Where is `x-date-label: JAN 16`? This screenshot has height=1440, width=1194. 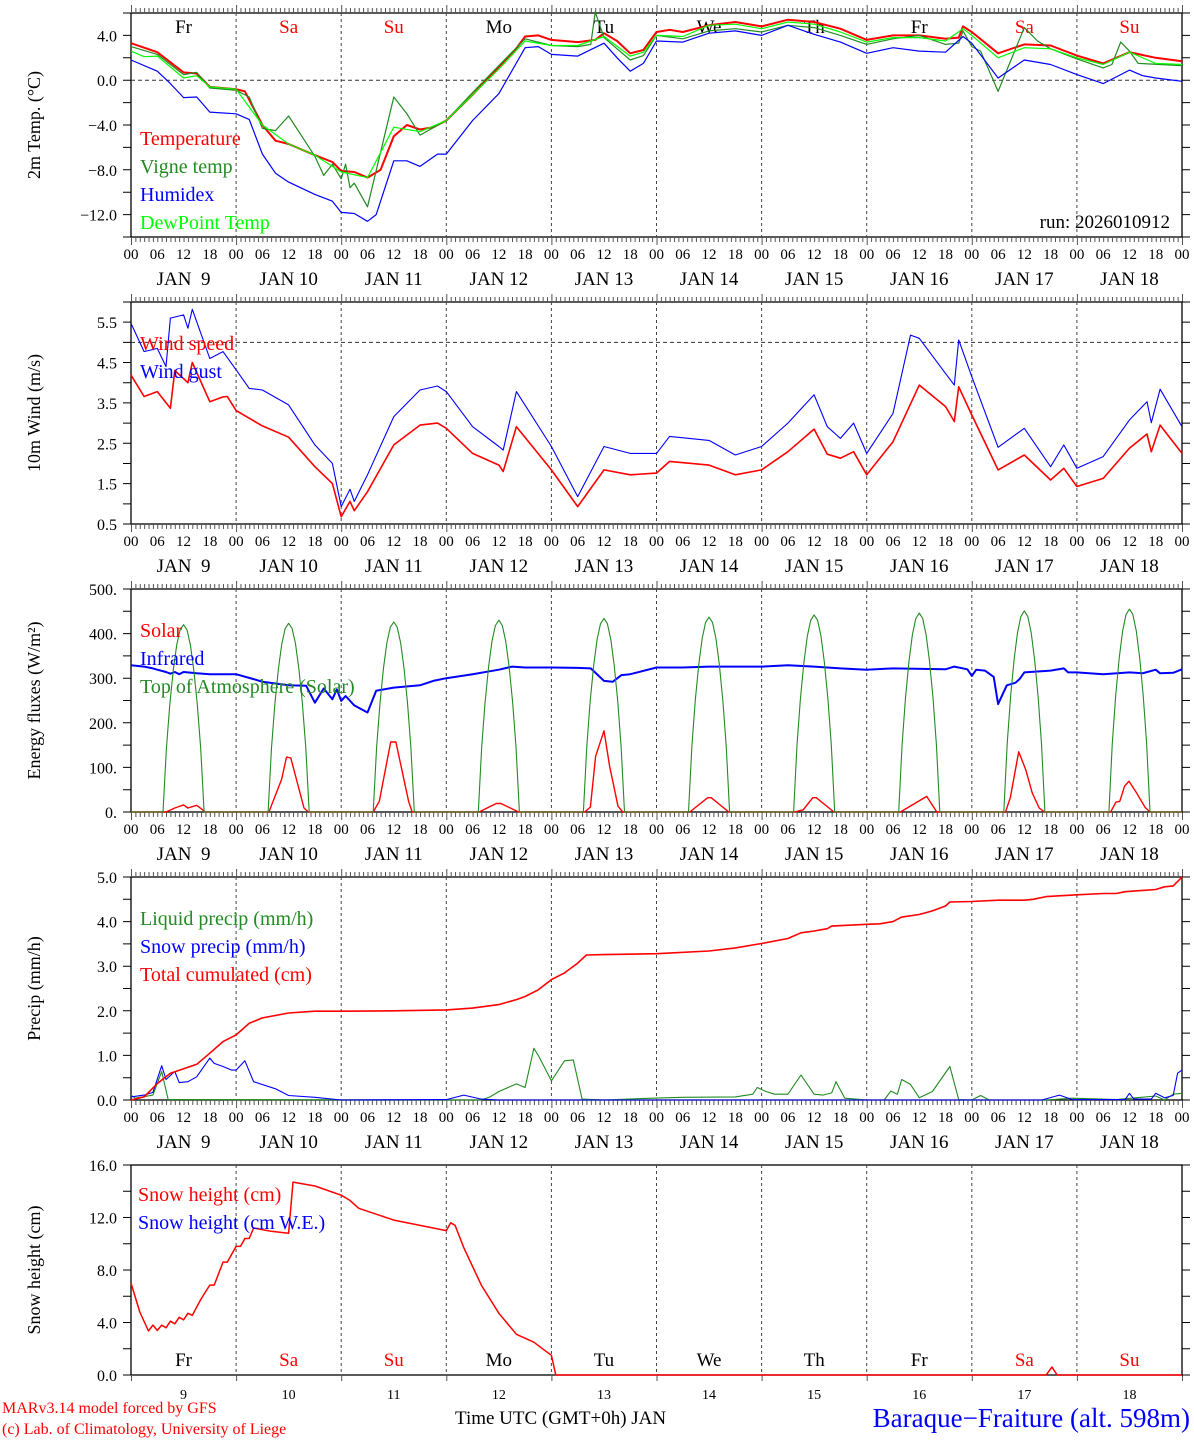 x-date-label: JAN 16 is located at coordinates (919, 1142).